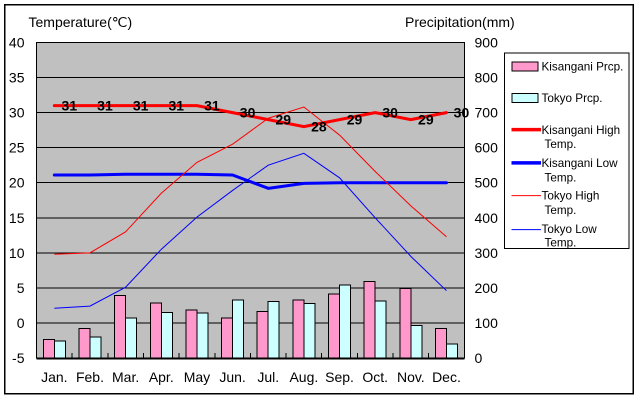 The height and width of the screenshot is (405, 640). Describe the element at coordinates (487, 323) in the screenshot. I see `svg-text: 100` at that location.